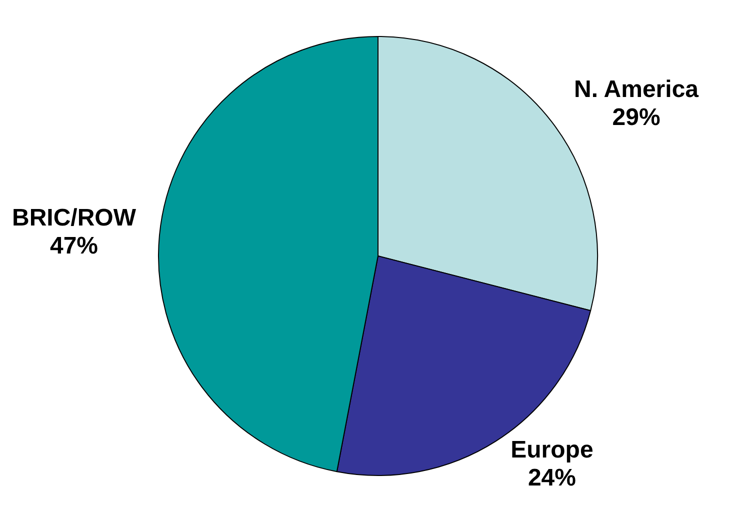 The height and width of the screenshot is (512, 756). What do you see at coordinates (552, 450) in the screenshot?
I see `slice-label: Europe` at bounding box center [552, 450].